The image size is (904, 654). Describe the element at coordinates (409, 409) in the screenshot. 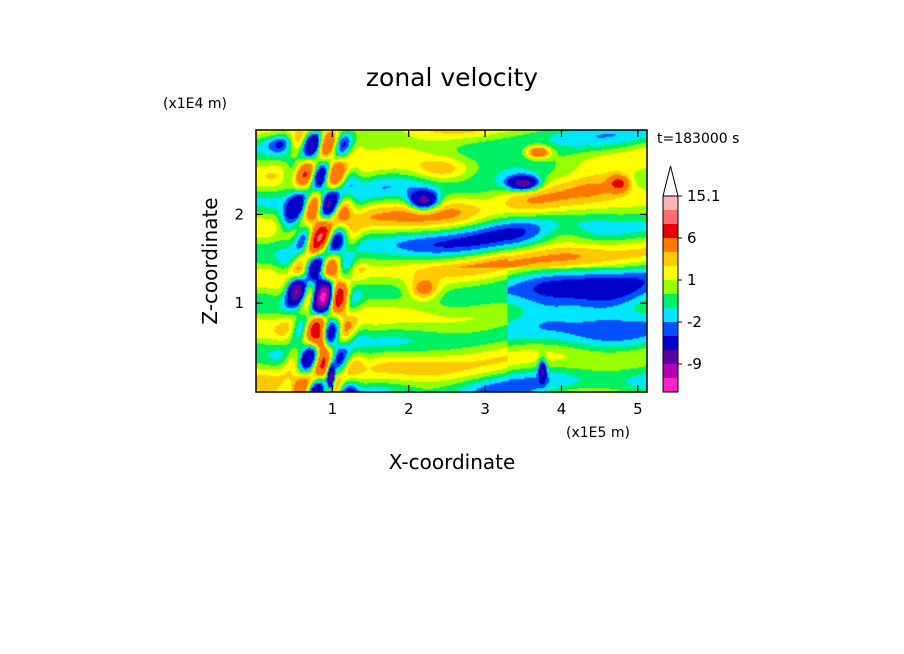

I see `x-tick-label-1: 2` at that location.